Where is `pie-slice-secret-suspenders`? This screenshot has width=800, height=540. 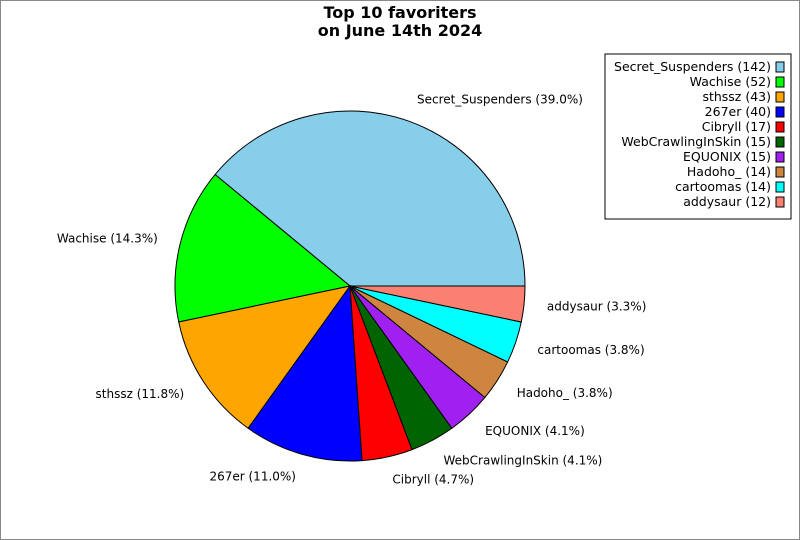 pie-slice-secret-suspenders is located at coordinates (370, 198).